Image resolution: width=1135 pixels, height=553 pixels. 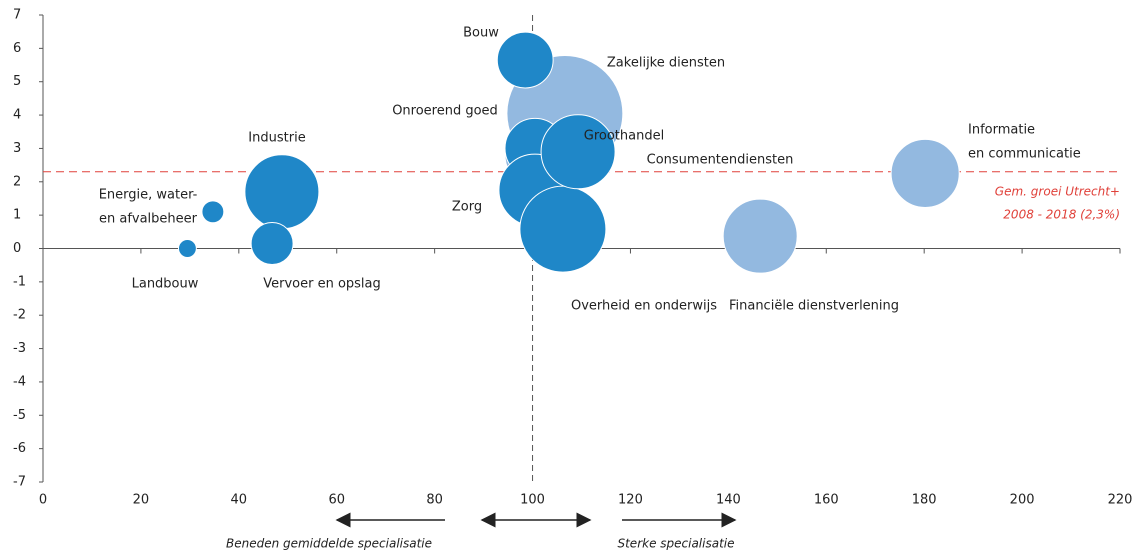 What do you see at coordinates (17, 181) in the screenshot?
I see `y-tick-label: 2` at bounding box center [17, 181].